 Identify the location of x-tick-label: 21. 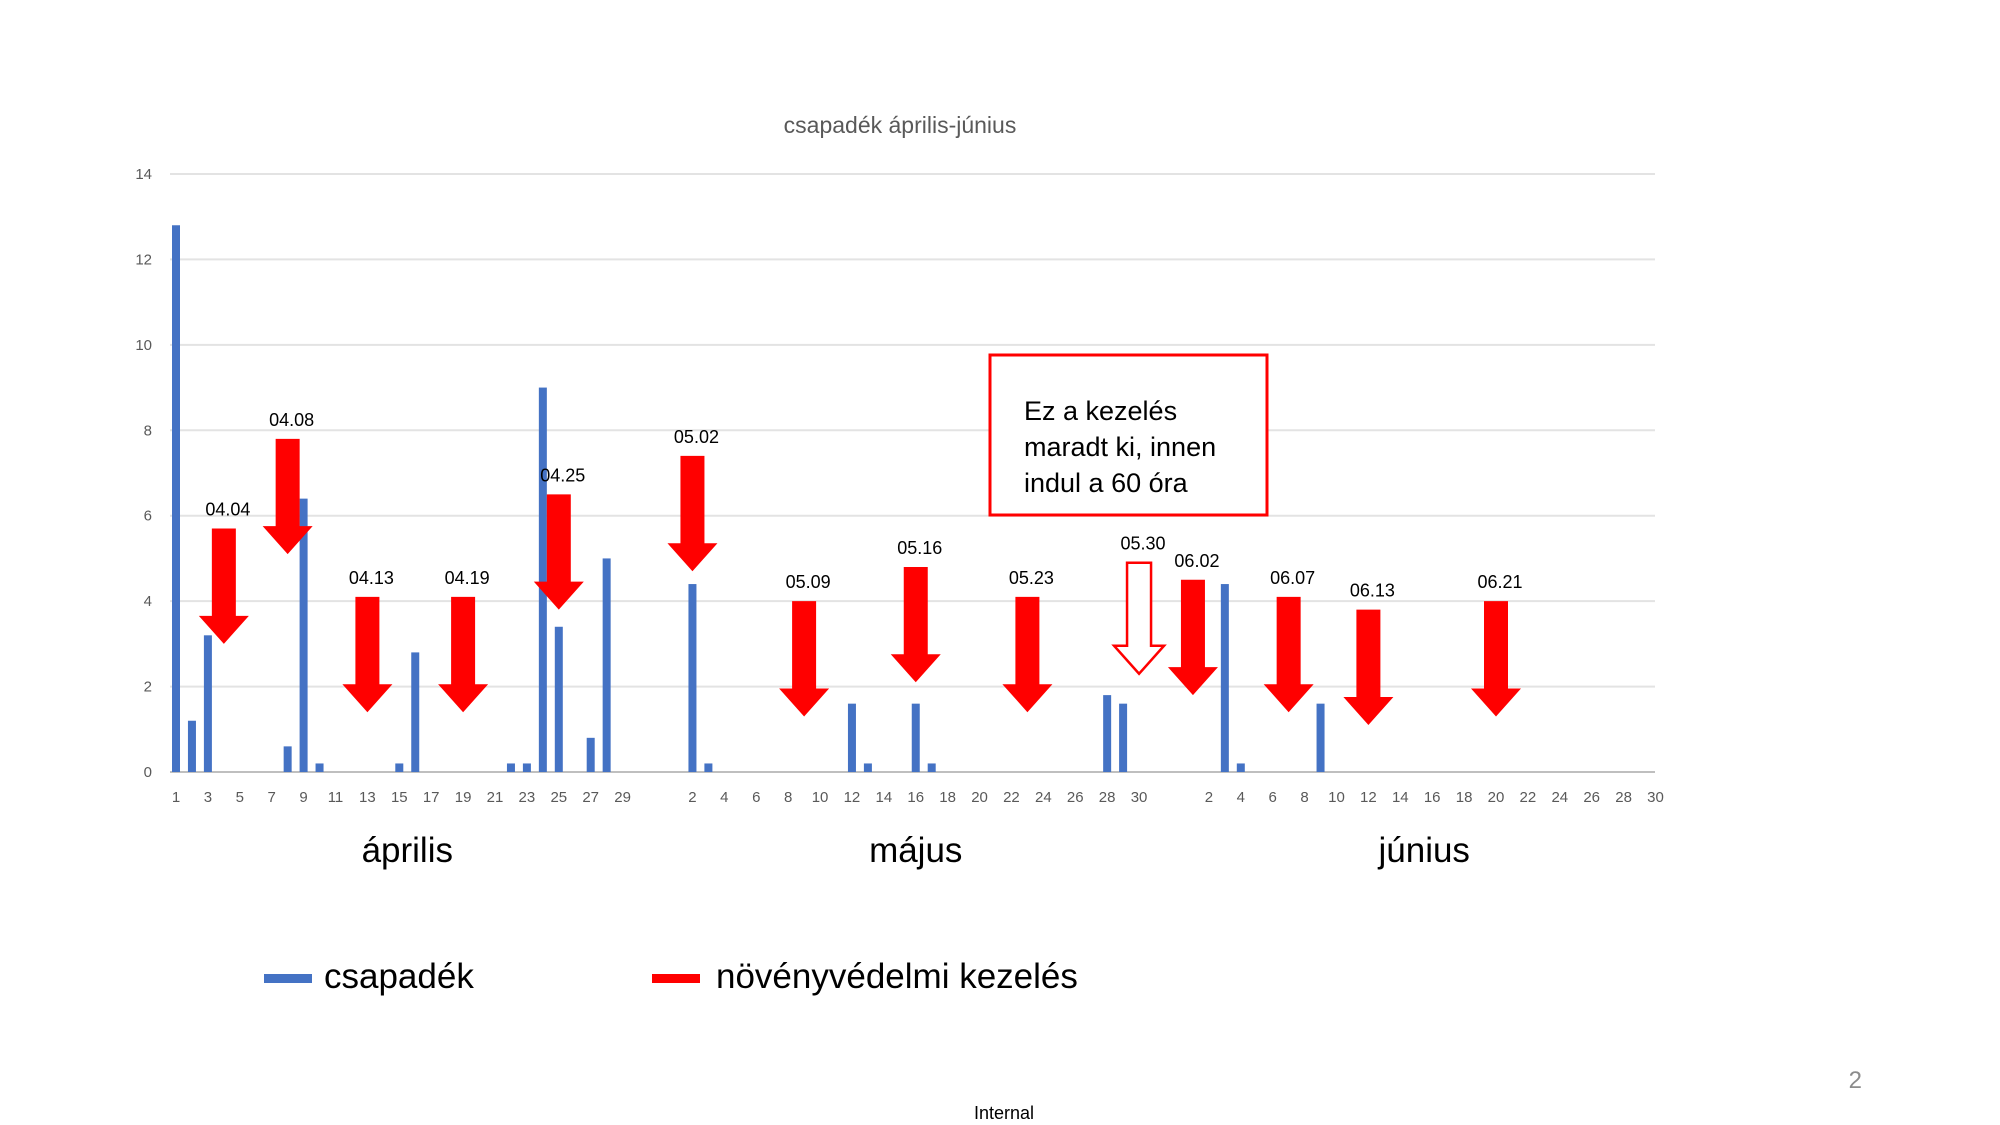
(495, 797).